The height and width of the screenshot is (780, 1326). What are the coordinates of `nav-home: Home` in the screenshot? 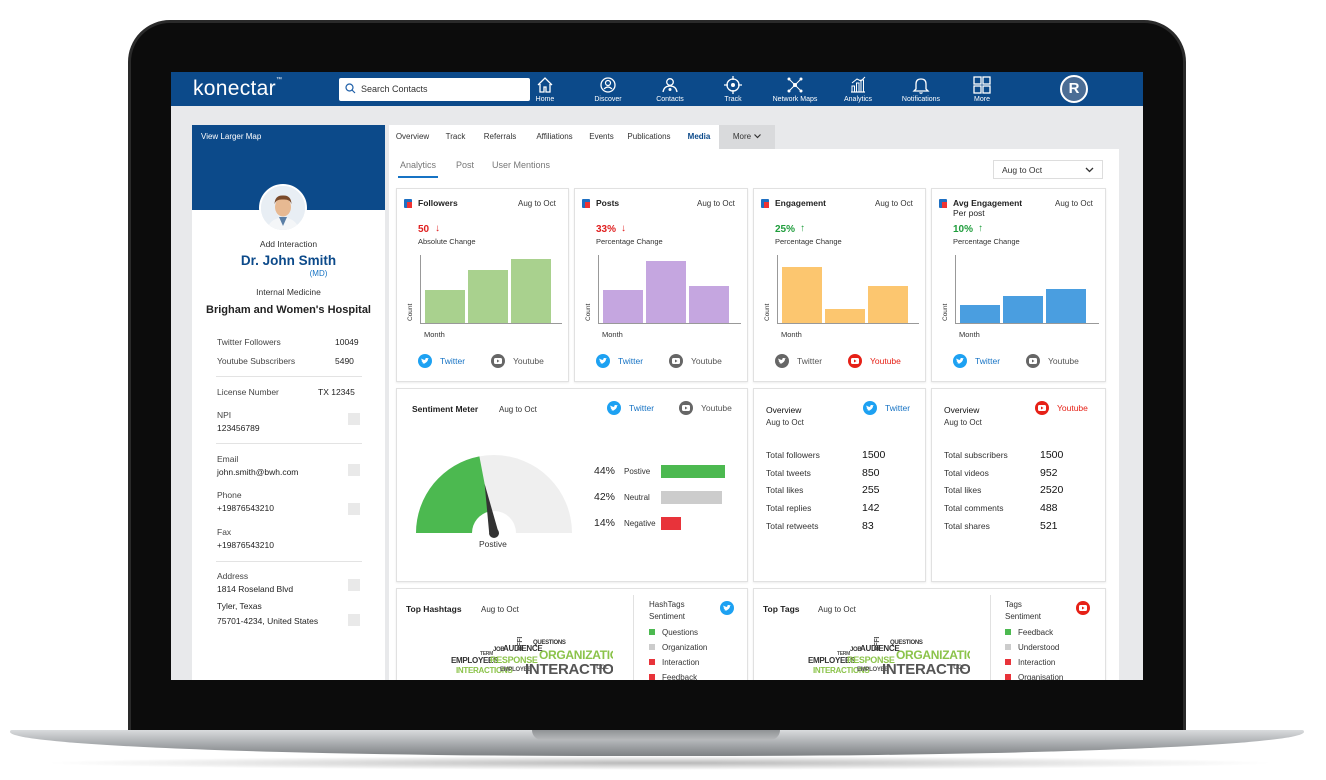 It's located at (545, 89).